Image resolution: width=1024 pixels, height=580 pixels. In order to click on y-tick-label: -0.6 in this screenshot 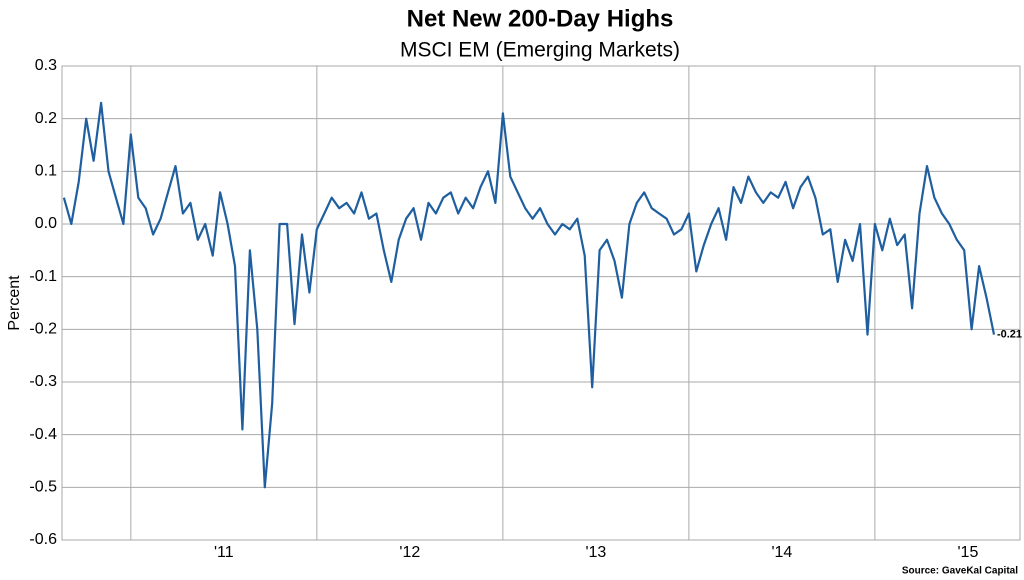, I will do `click(43, 539)`.